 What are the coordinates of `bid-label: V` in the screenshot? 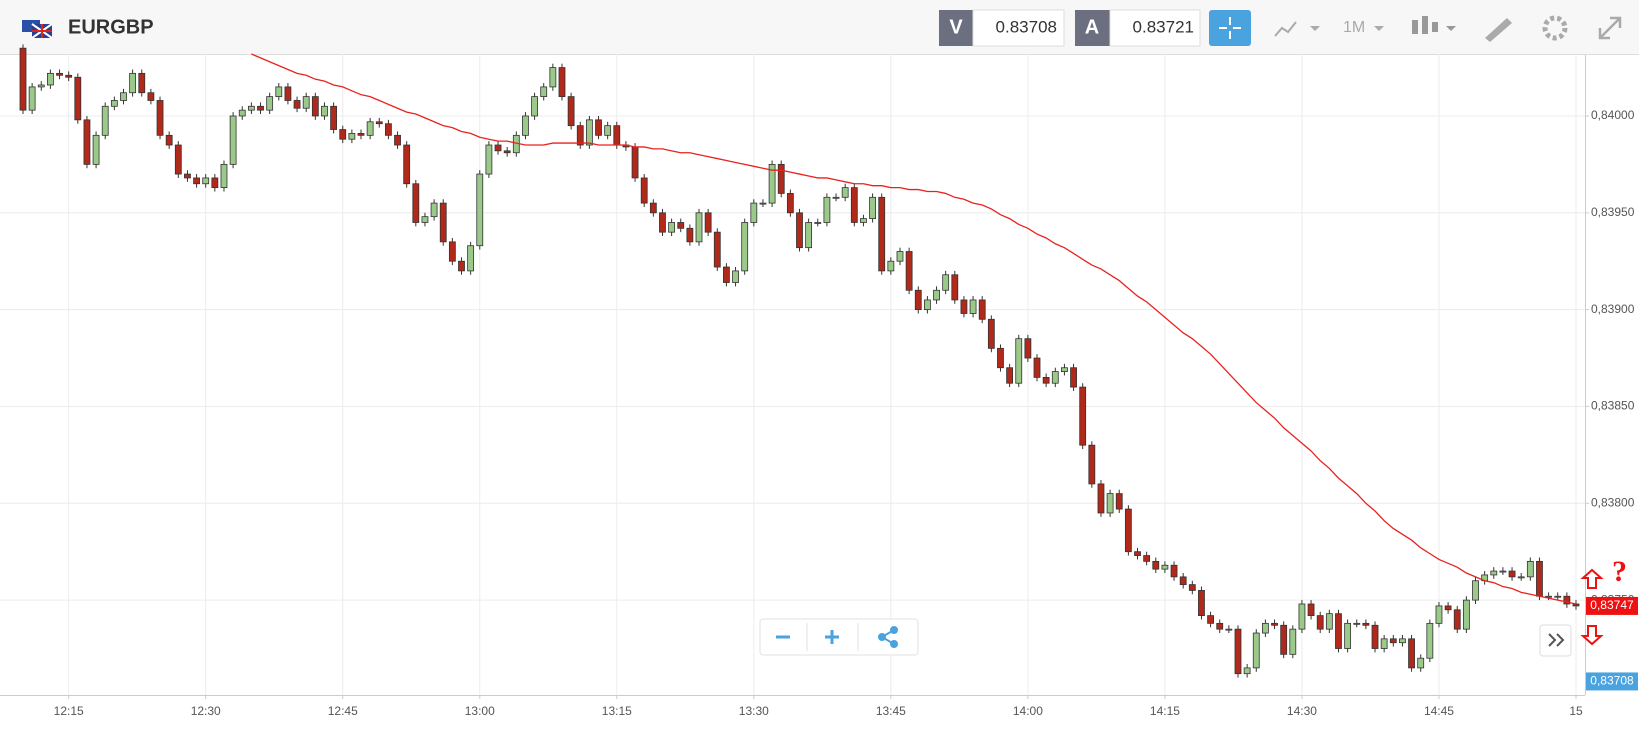 It's located at (956, 27).